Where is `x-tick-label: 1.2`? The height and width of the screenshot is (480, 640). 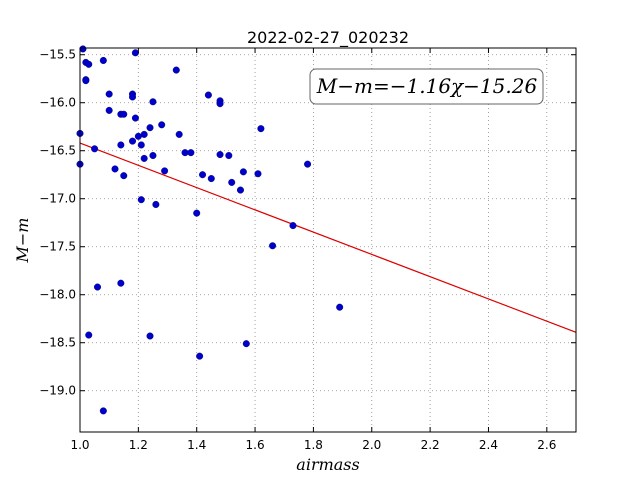 x-tick-label: 1.2 is located at coordinates (138, 445).